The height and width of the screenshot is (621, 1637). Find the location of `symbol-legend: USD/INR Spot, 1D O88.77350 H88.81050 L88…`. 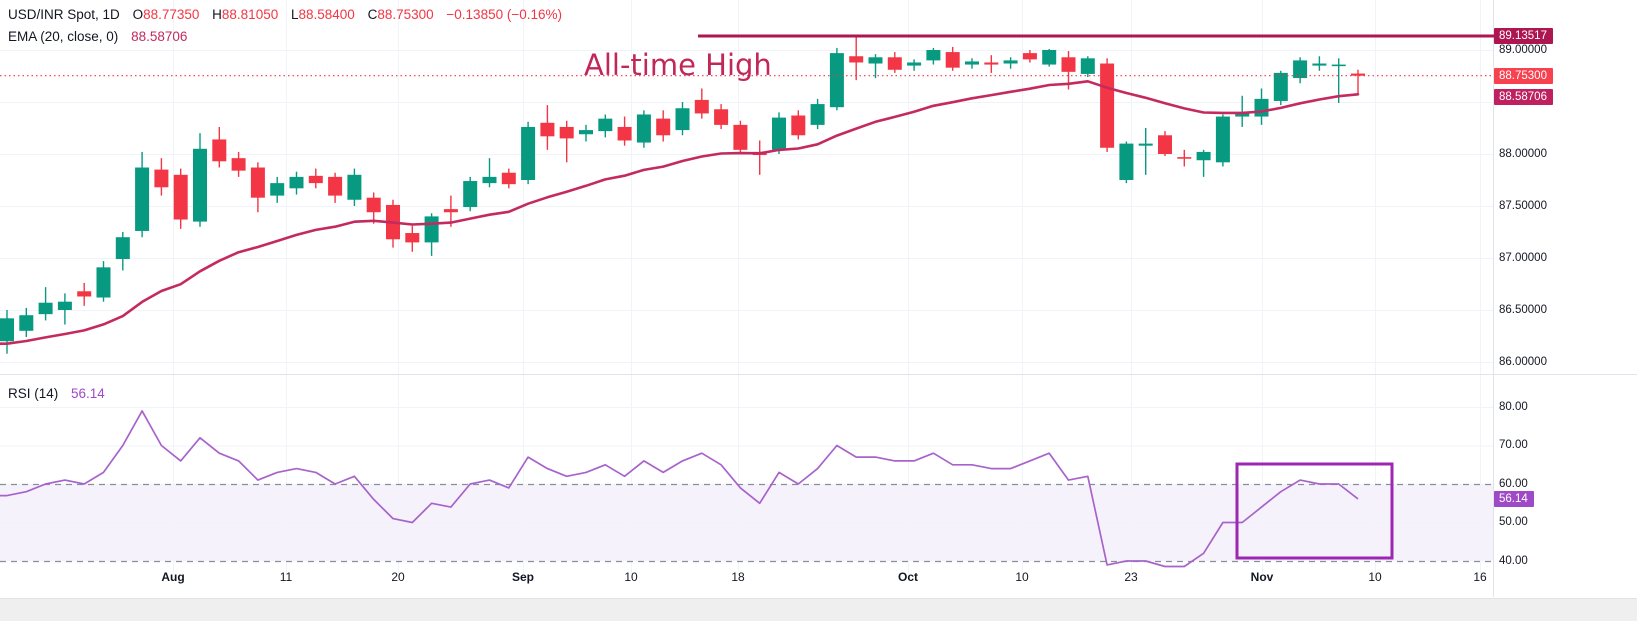

symbol-legend: USD/INR Spot, 1D O88.77350 H88.81050 L88… is located at coordinates (285, 14).